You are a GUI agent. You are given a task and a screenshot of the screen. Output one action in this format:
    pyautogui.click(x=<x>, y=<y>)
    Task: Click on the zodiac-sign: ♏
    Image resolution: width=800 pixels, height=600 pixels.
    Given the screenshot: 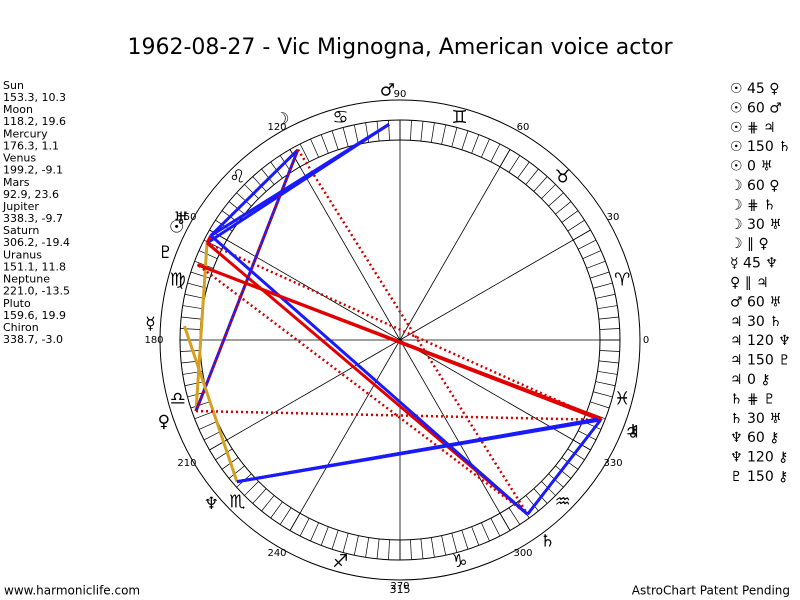 What is the action you would take?
    pyautogui.click(x=237, y=502)
    